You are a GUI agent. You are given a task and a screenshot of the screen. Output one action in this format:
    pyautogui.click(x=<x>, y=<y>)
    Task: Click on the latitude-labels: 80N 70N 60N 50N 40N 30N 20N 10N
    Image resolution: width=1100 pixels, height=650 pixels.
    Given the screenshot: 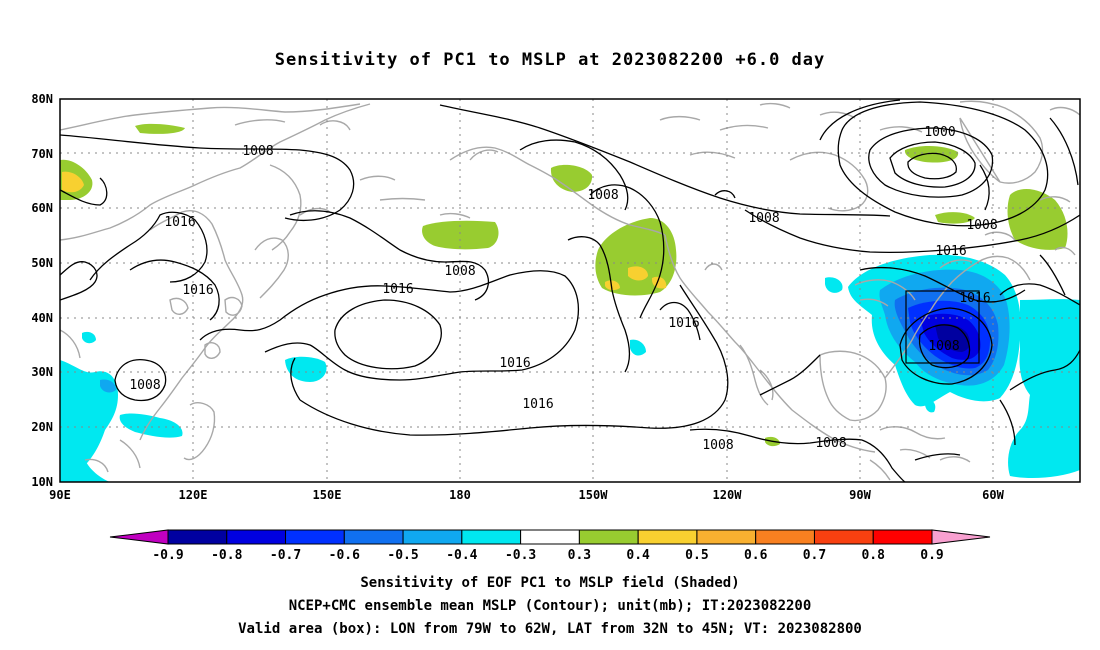 What is the action you would take?
    pyautogui.click(x=42, y=290)
    